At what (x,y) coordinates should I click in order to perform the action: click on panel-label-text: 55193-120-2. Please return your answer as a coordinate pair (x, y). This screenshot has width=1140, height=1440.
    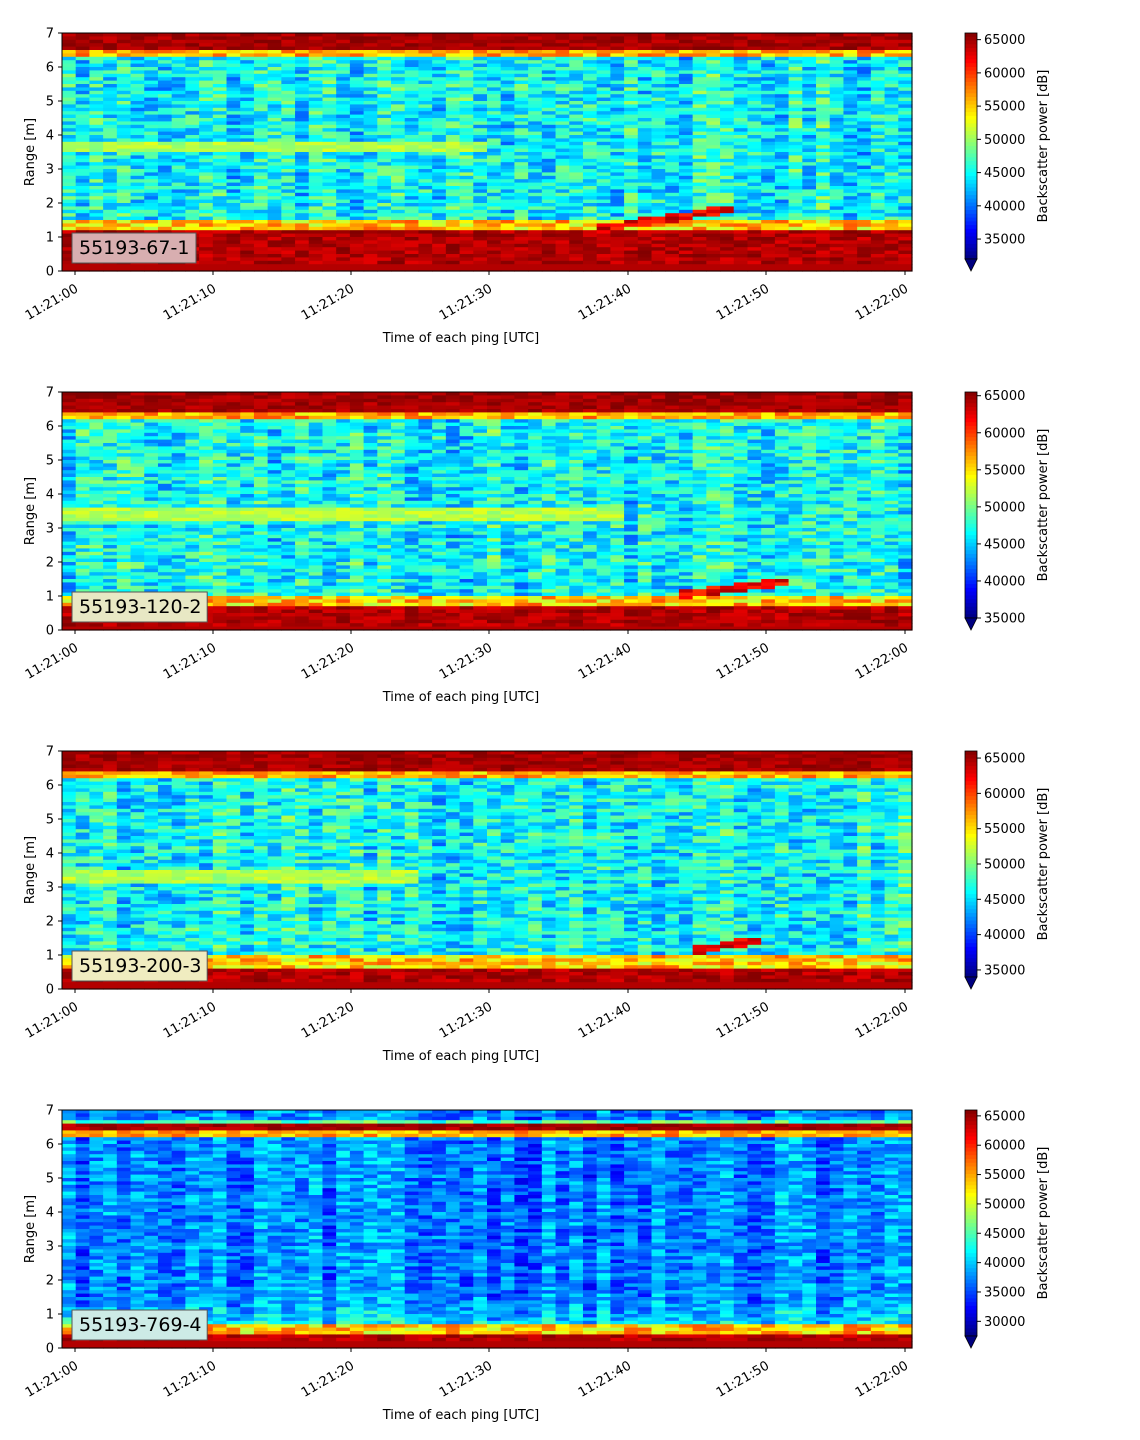
    Looking at the image, I should click on (140, 607).